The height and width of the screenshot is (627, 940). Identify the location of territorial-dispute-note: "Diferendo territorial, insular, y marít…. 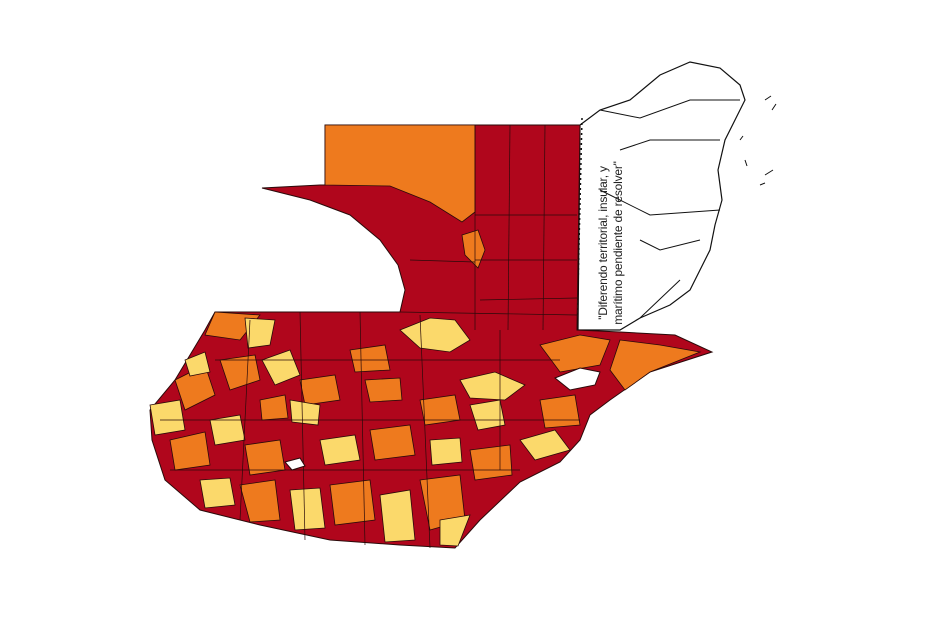
(610, 243).